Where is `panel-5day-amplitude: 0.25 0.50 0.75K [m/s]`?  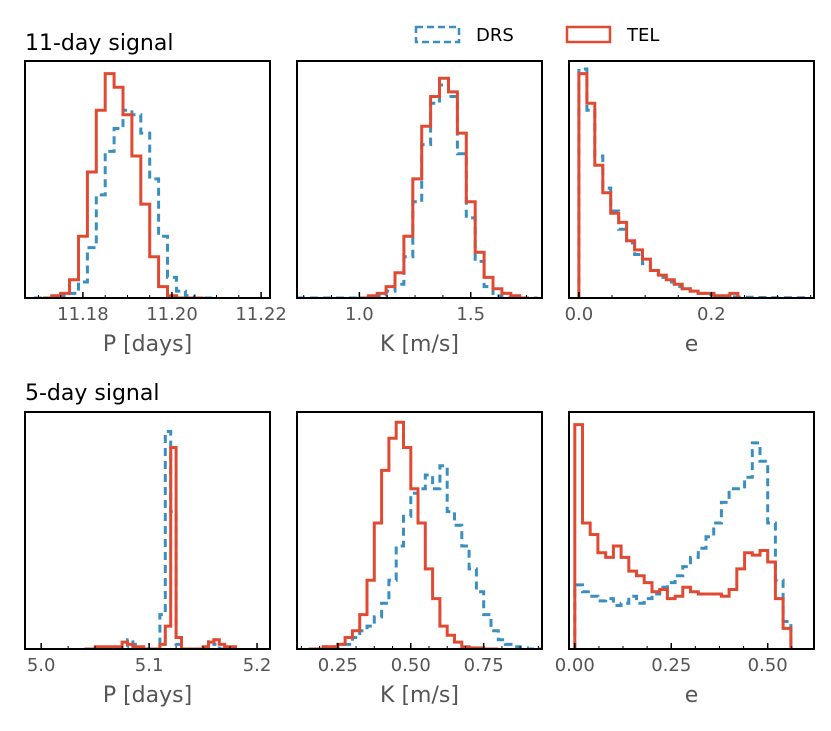 panel-5day-amplitude: 0.25 0.50 0.75K [m/s] is located at coordinates (419, 559).